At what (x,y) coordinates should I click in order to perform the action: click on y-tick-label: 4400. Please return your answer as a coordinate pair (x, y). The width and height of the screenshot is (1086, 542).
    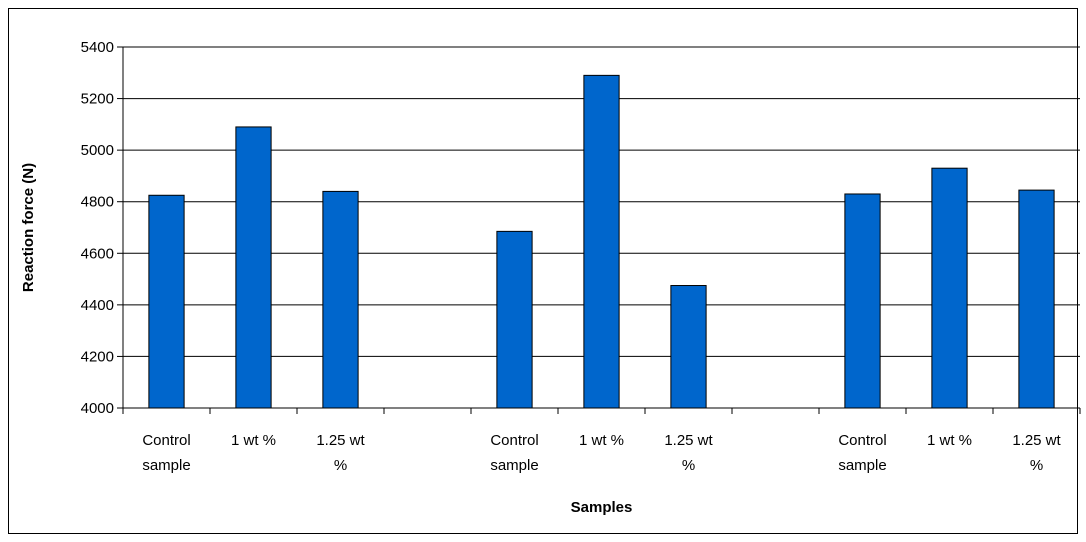
    Looking at the image, I should click on (97, 305).